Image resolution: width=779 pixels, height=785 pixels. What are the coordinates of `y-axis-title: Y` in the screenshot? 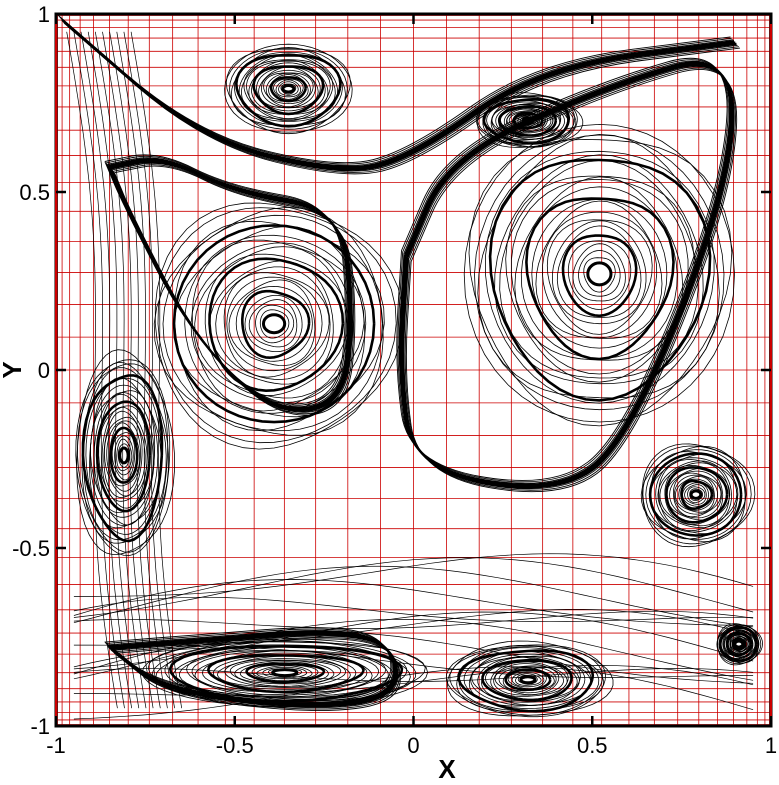 It's located at (13, 369).